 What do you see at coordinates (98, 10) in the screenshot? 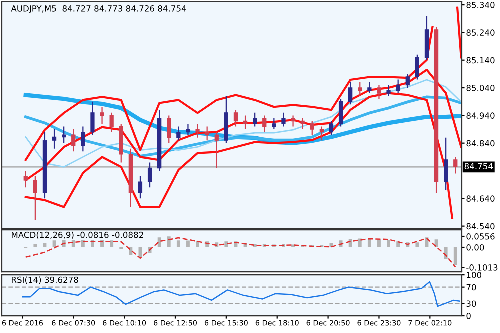
I see `chart-title: AUDJPY,M5 84.727 84.773 84.726 84.754` at bounding box center [98, 10].